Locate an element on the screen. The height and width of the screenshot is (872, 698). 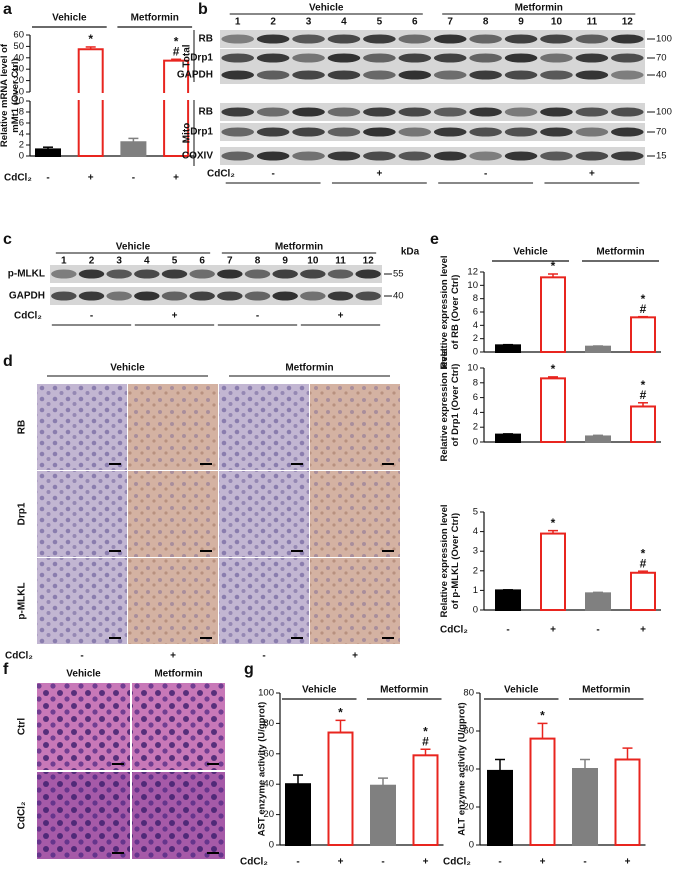
lane-number: 9 is located at coordinates (521, 22).